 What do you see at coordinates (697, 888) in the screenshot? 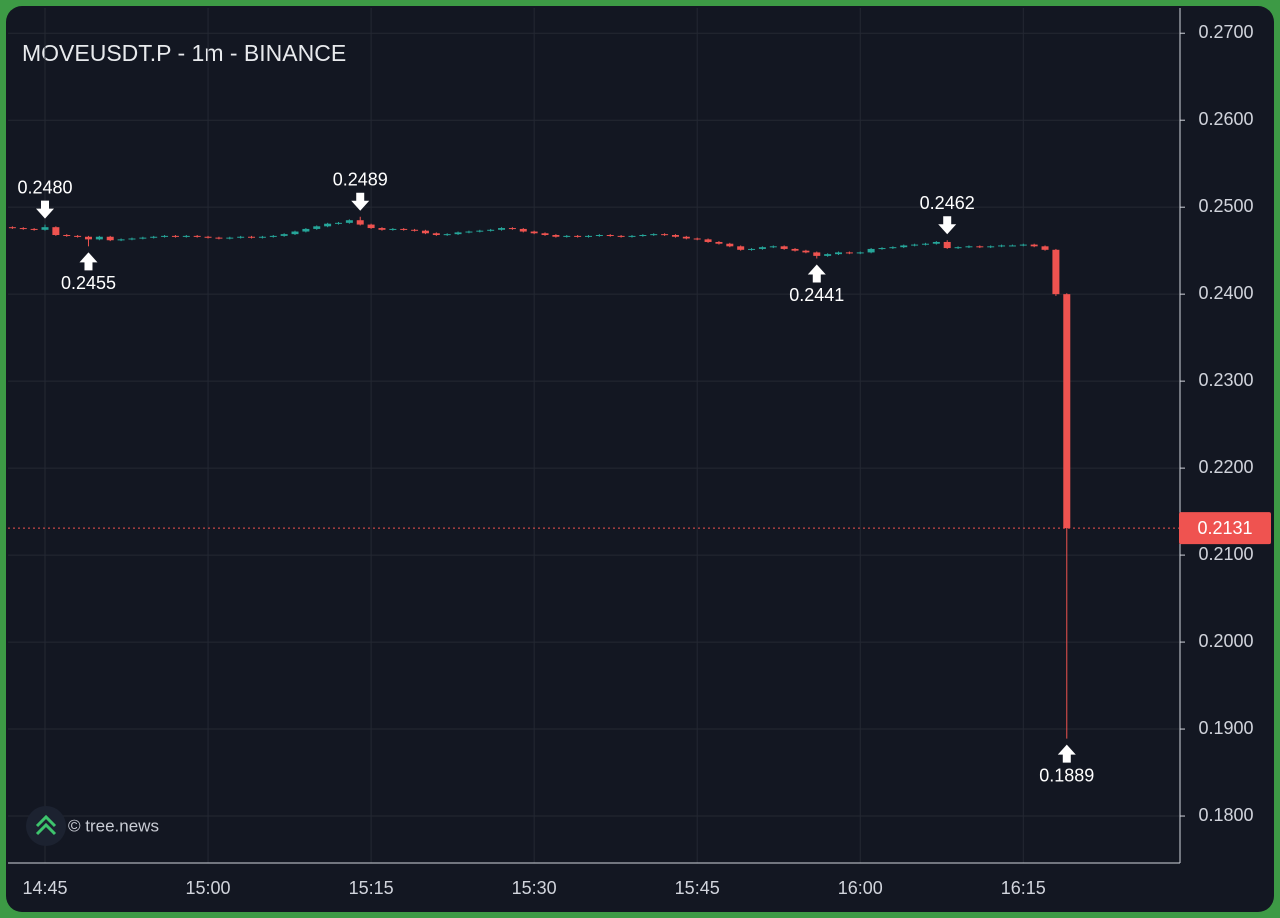
I see `x-tick-label: 15:45` at bounding box center [697, 888].